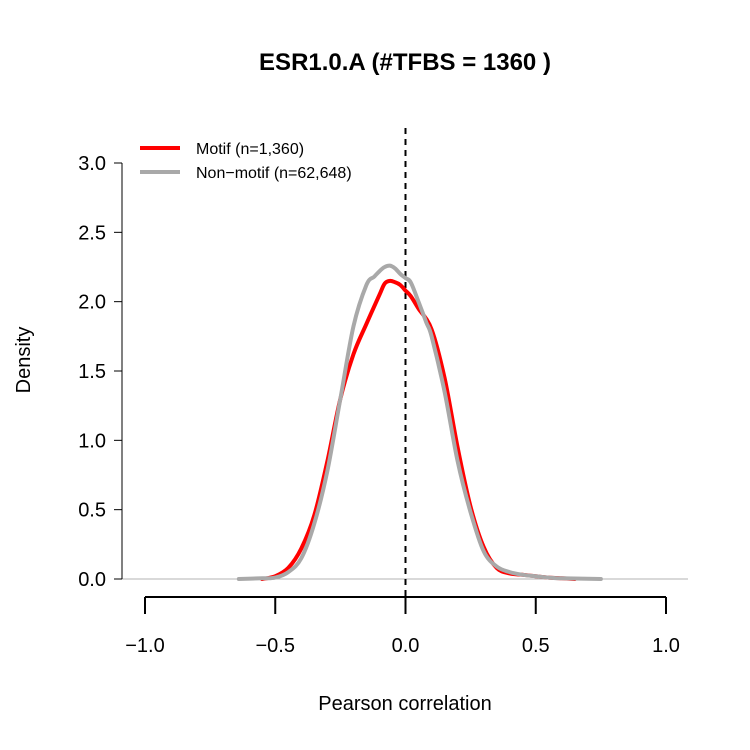 Image resolution: width=750 pixels, height=750 pixels. Describe the element at coordinates (404, 704) in the screenshot. I see `x-axis-title: Pearson correlation` at that location.